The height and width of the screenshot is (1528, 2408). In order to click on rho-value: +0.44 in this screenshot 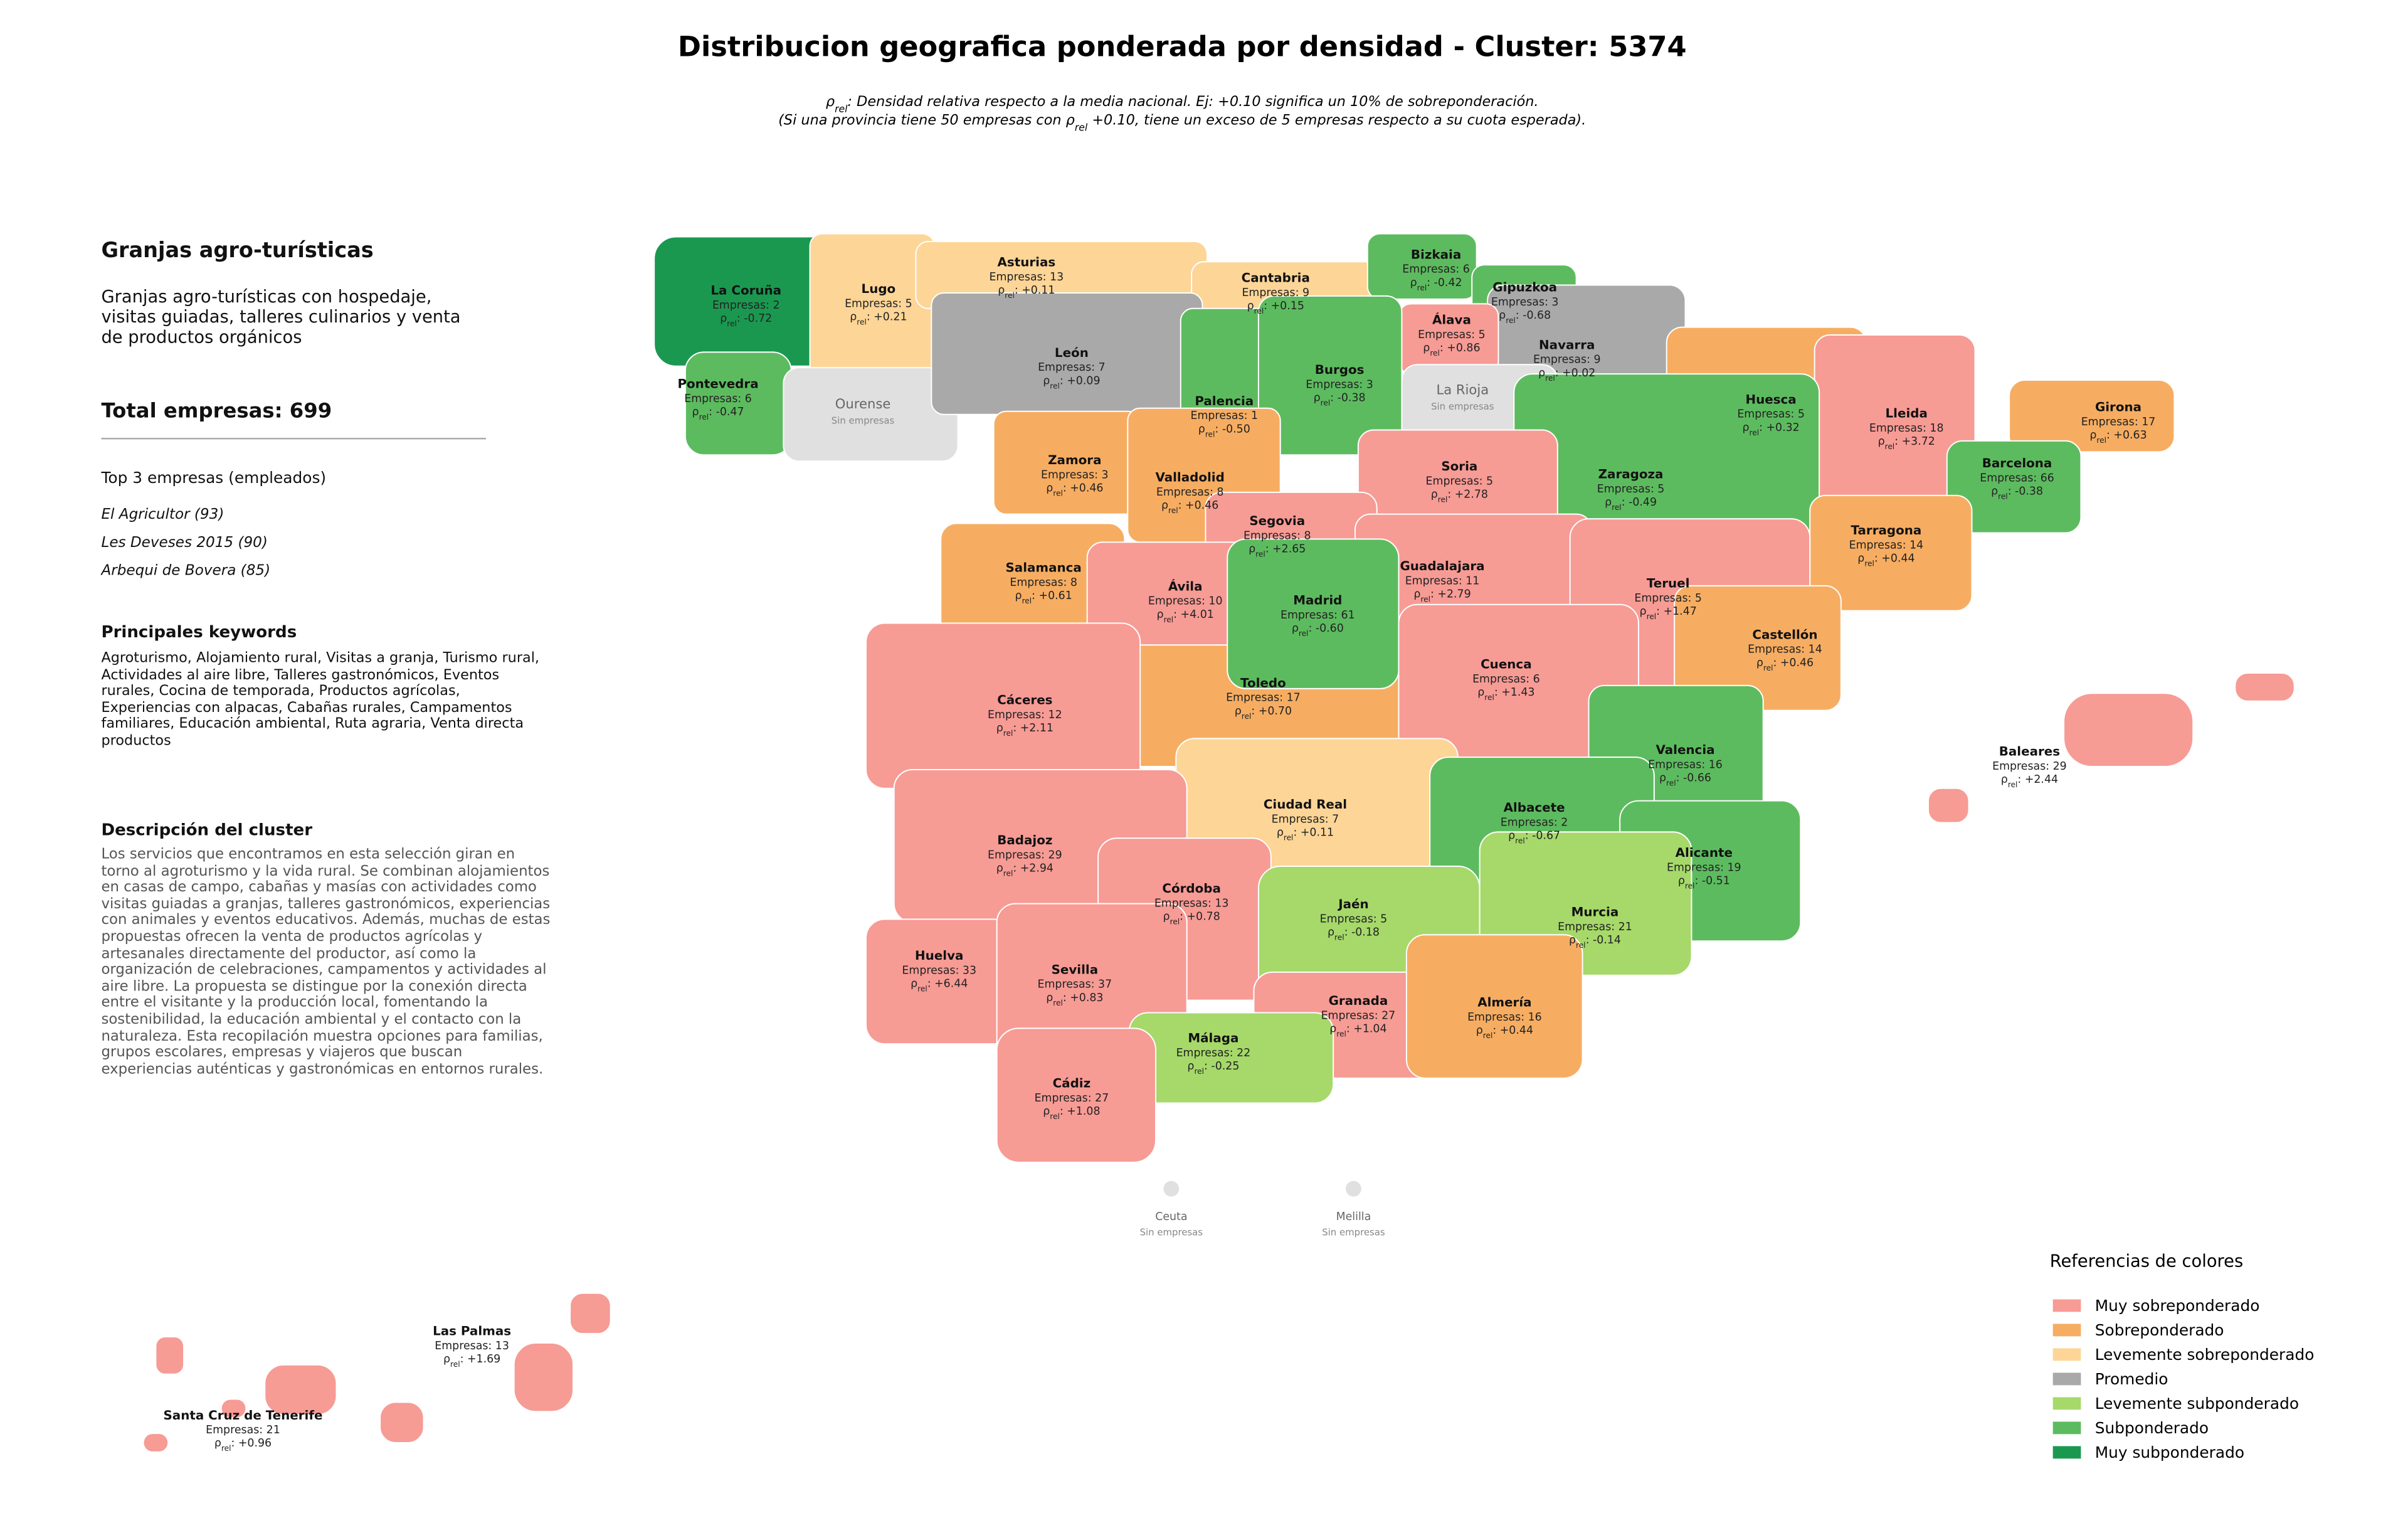, I will do `click(1897, 558)`.